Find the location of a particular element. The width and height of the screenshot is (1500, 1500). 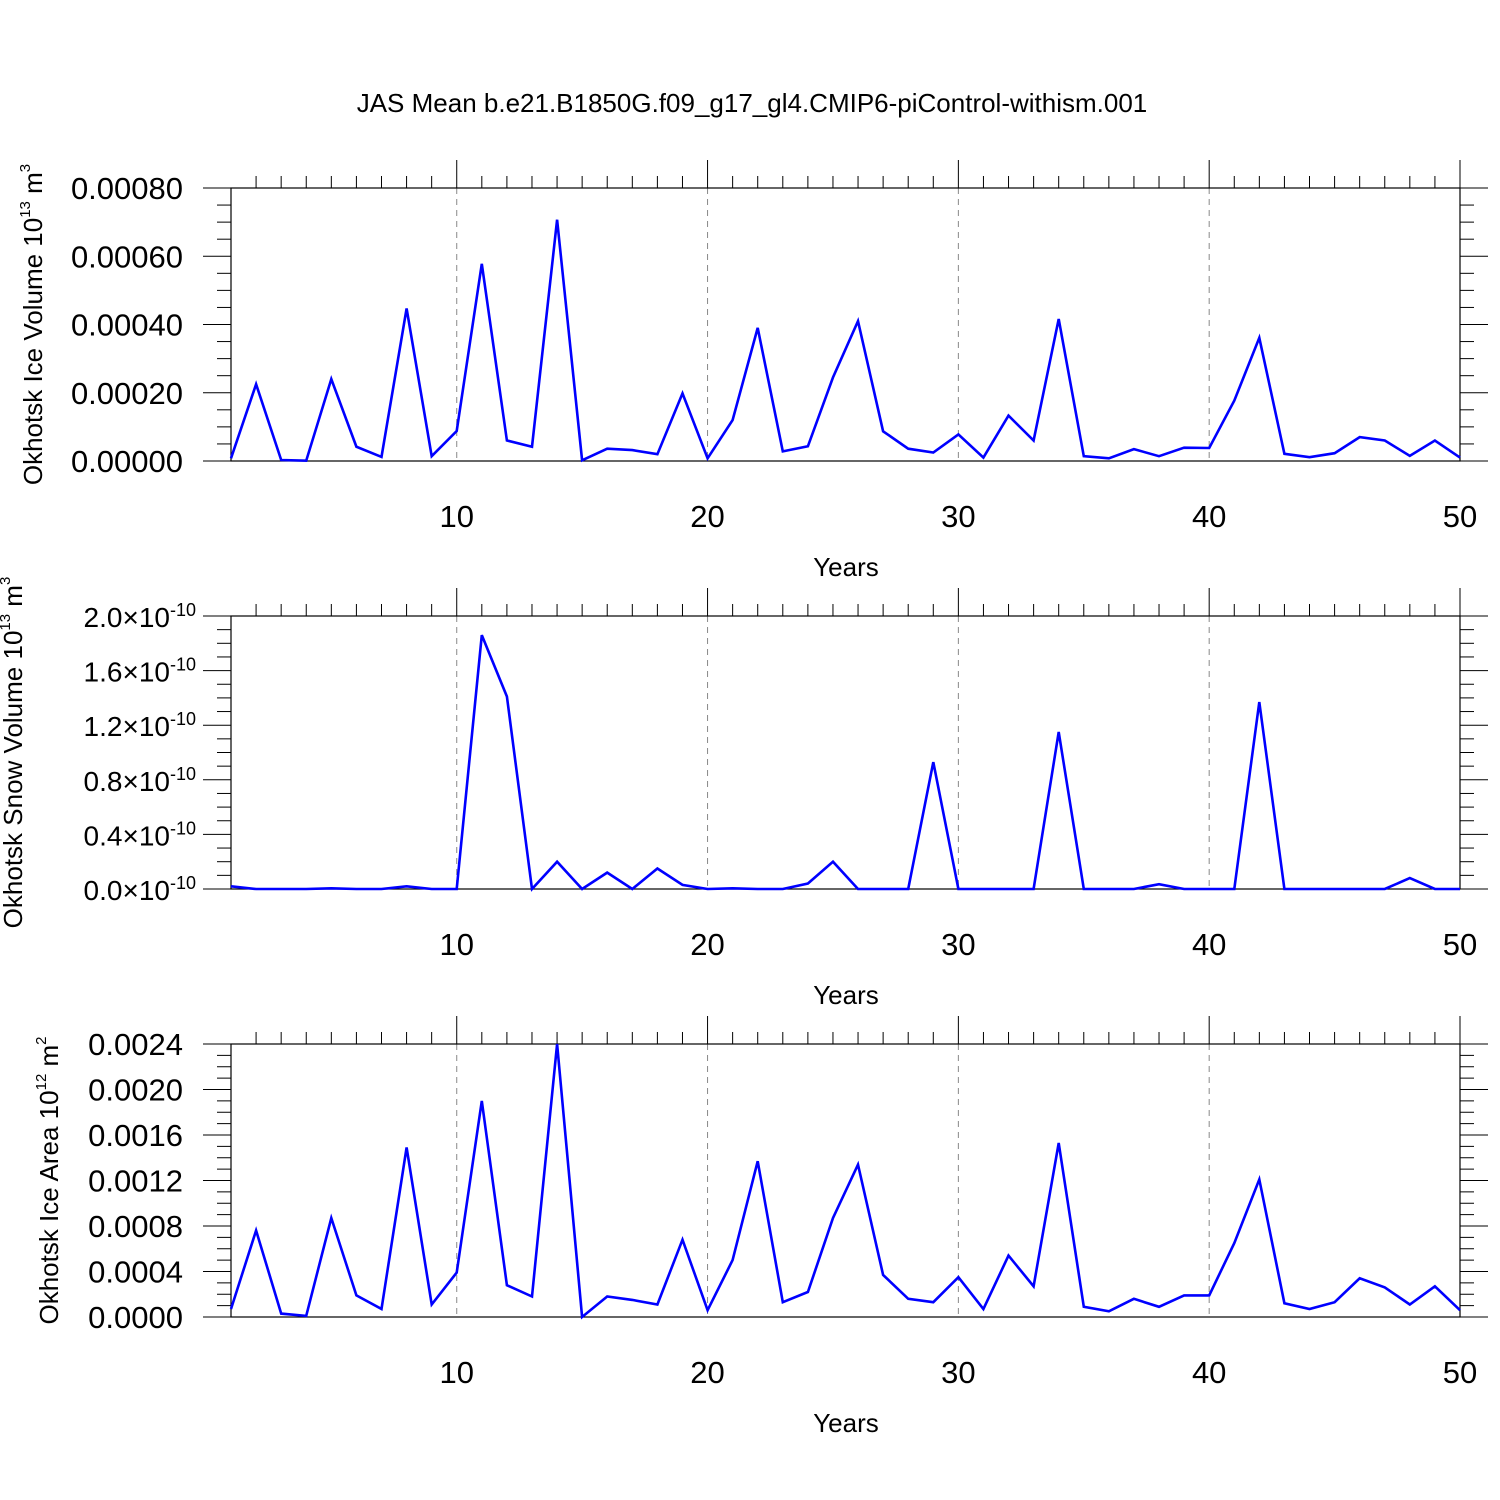

y-tick-label: 1.2×10⁻¹⁰ is located at coordinates (140, 725).